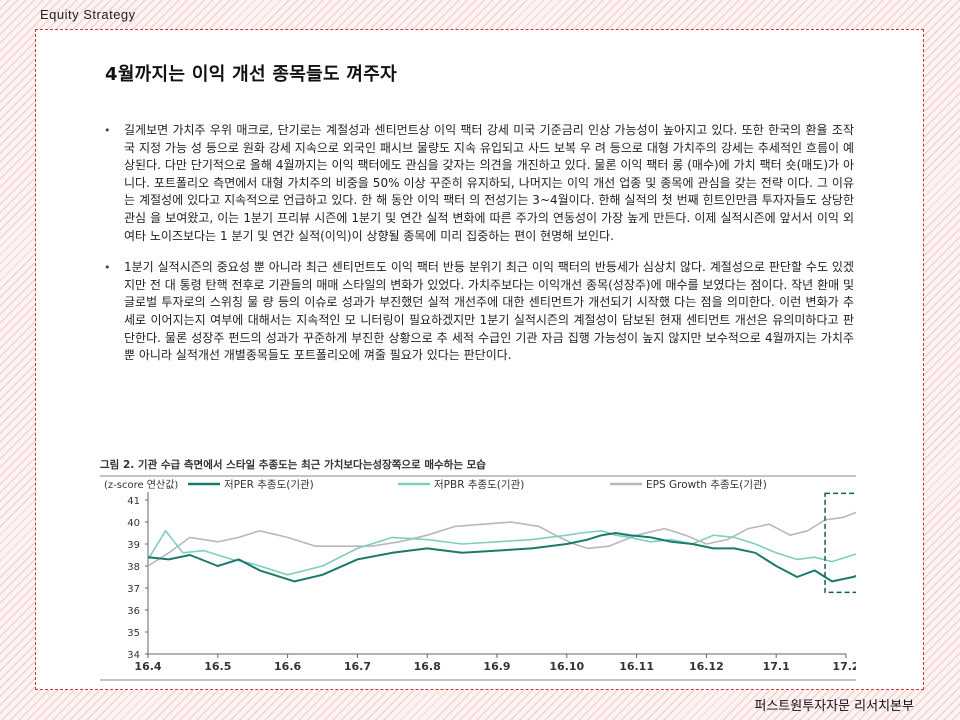  I want to click on y-tick-label: 38, so click(133, 567).